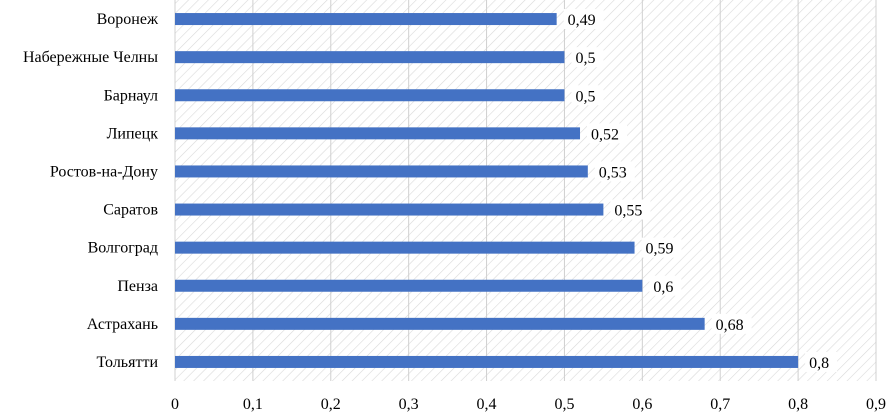  Describe the element at coordinates (131, 95) in the screenshot. I see `category-label: Барнаул` at that location.